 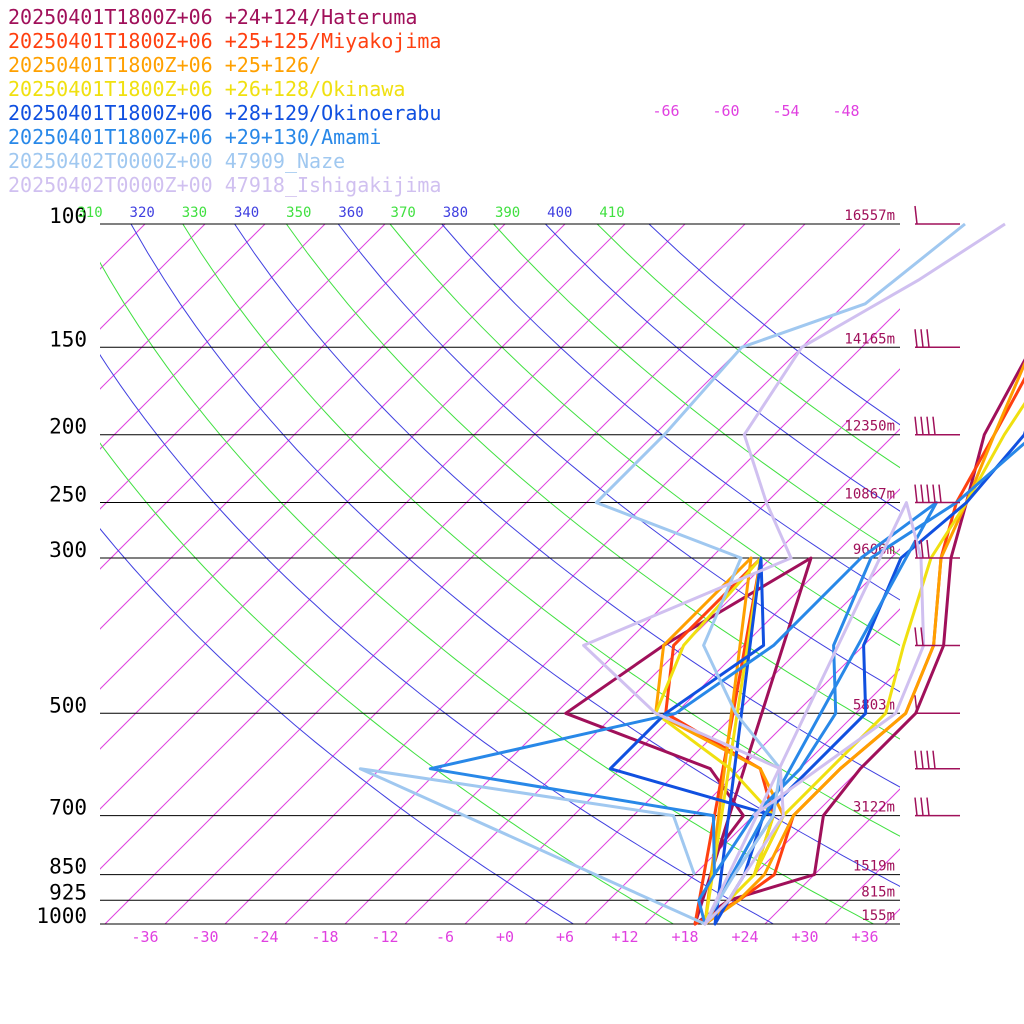 I want to click on legend-entry: 20250401T1800Z+06 +25+126/, so click(x=164, y=65).